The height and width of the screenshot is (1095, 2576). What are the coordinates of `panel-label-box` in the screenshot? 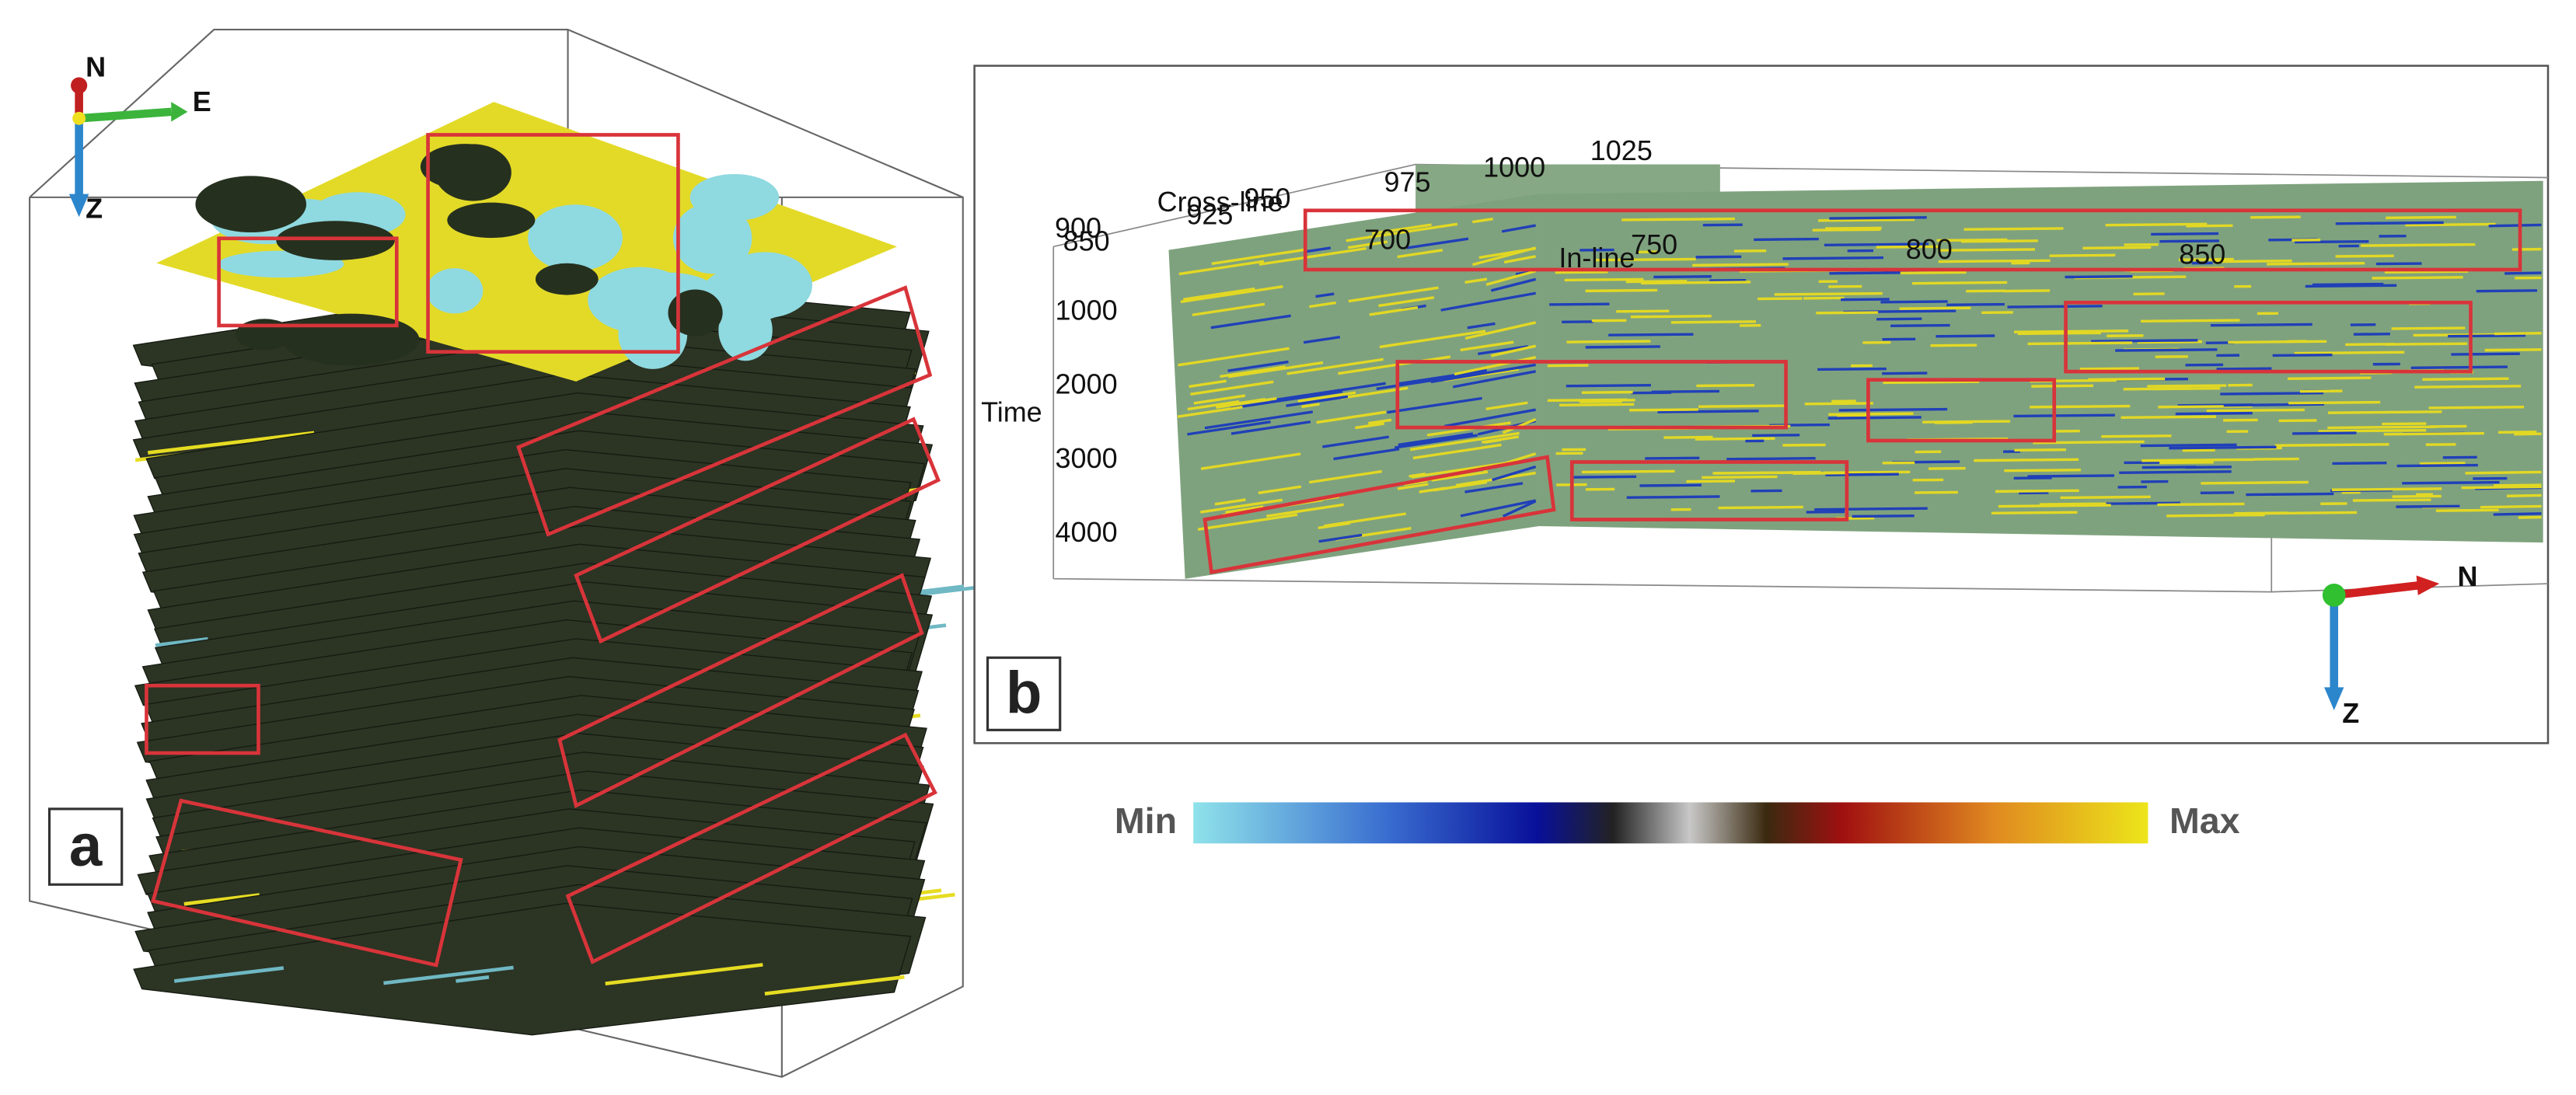 It's located at (86, 846).